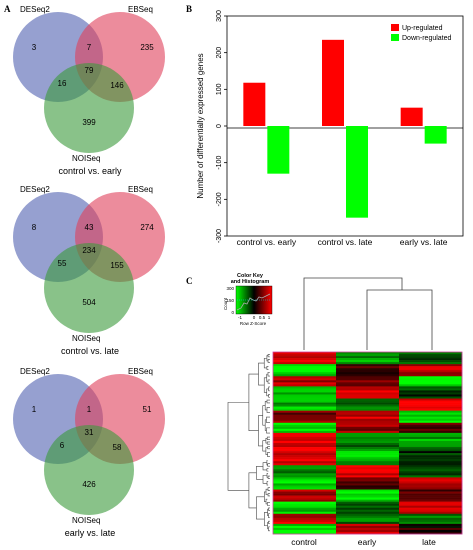 Image resolution: width=473 pixels, height=550 pixels. I want to click on venn-label-ebseq: EBSeq, so click(140, 189).